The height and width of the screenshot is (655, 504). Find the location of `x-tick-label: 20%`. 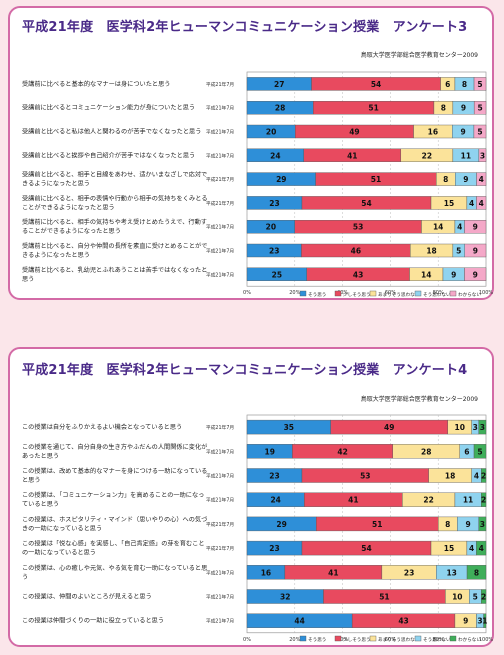

x-tick-label: 20% is located at coordinates (294, 640).